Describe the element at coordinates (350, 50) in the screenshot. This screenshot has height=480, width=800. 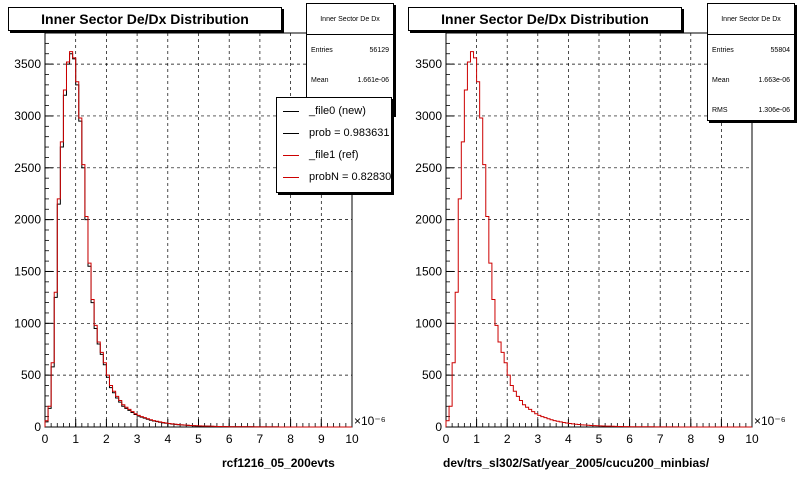
I see `stats-row: Entries 56129` at that location.